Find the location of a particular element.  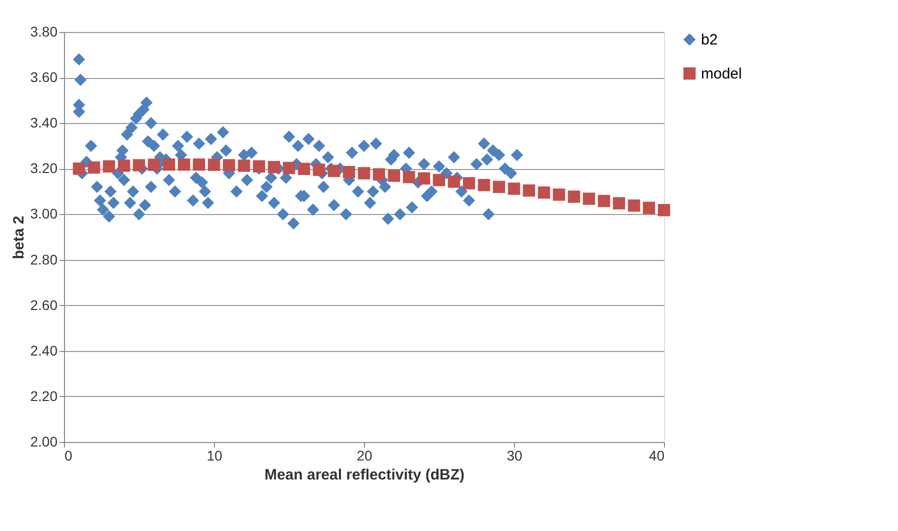

legend-label: model is located at coordinates (721, 74).